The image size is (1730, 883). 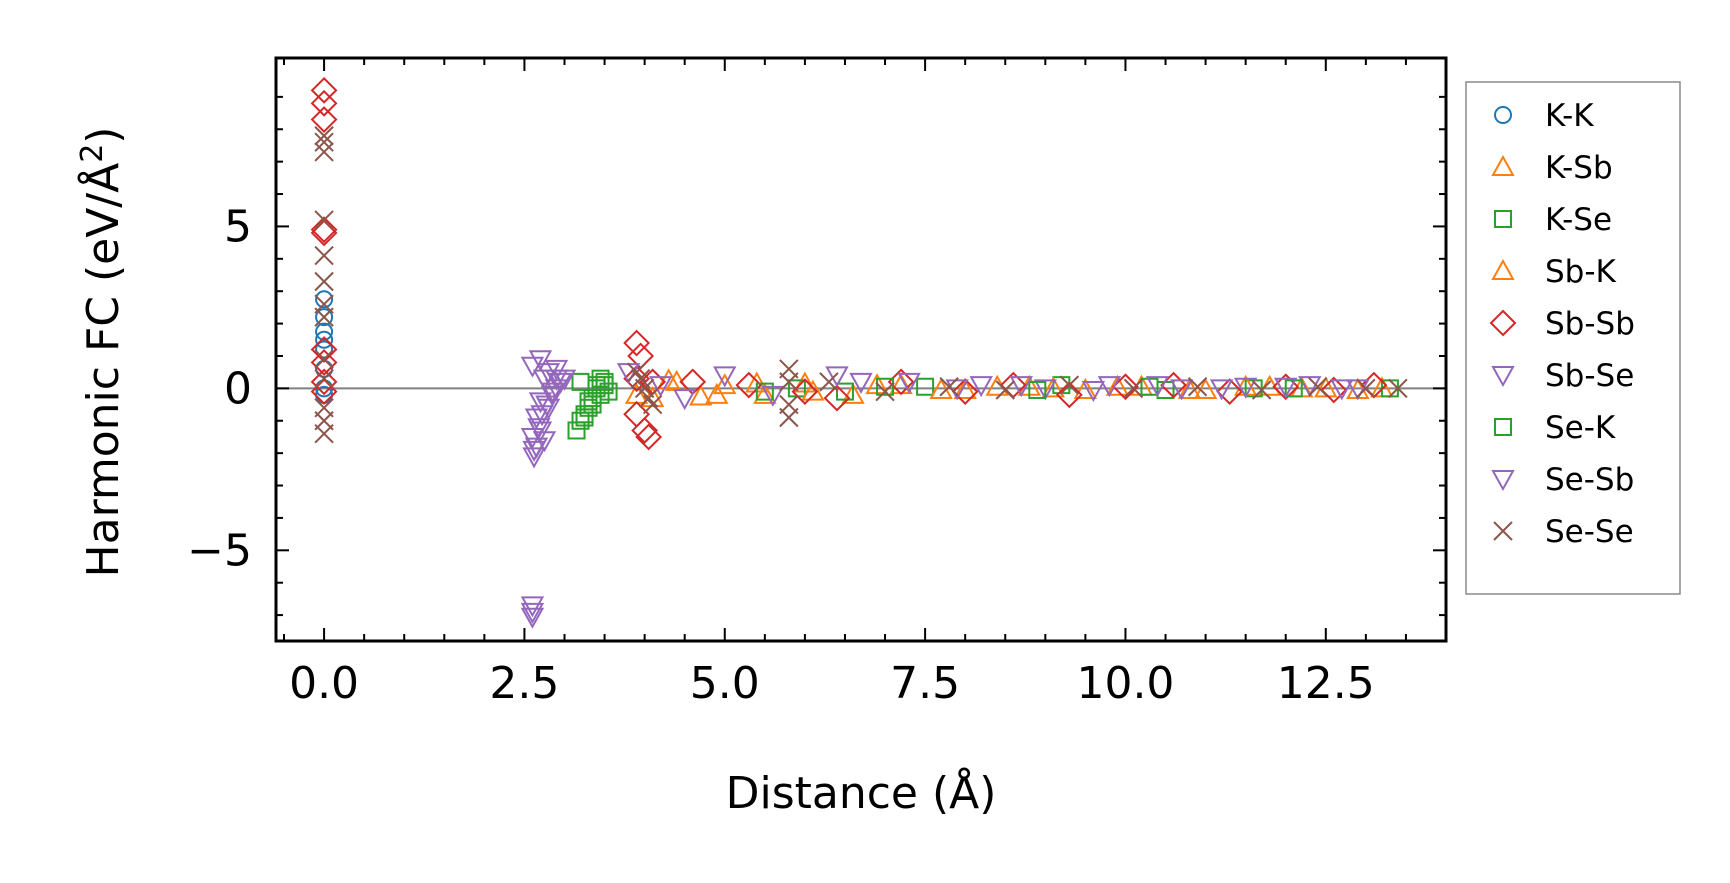 I want to click on legend-entry: K-Se, so click(x=1553, y=220).